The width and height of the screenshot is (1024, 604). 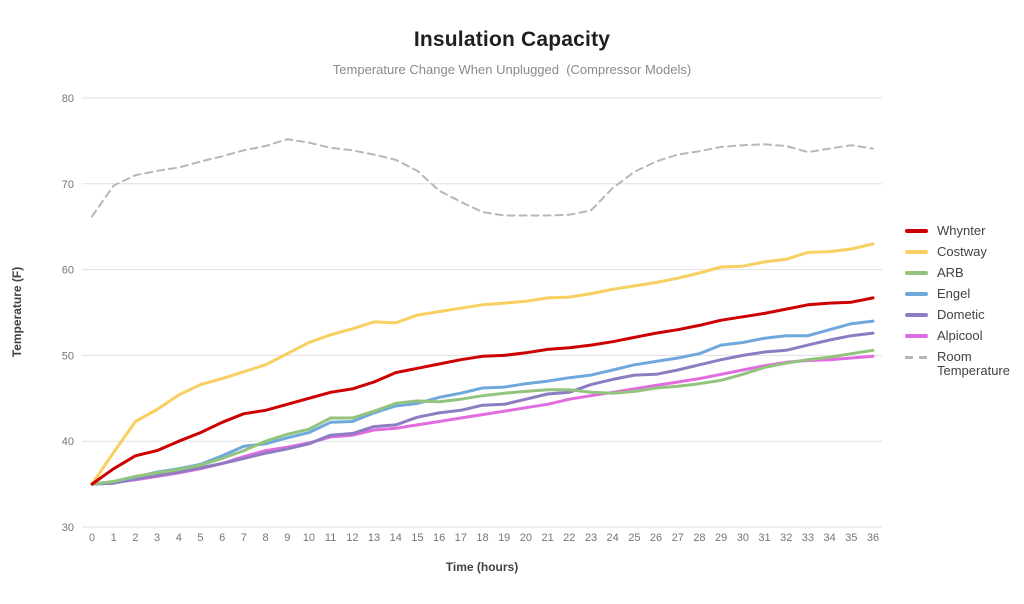 I want to click on legend-swatch-alpicool, so click(x=916, y=336).